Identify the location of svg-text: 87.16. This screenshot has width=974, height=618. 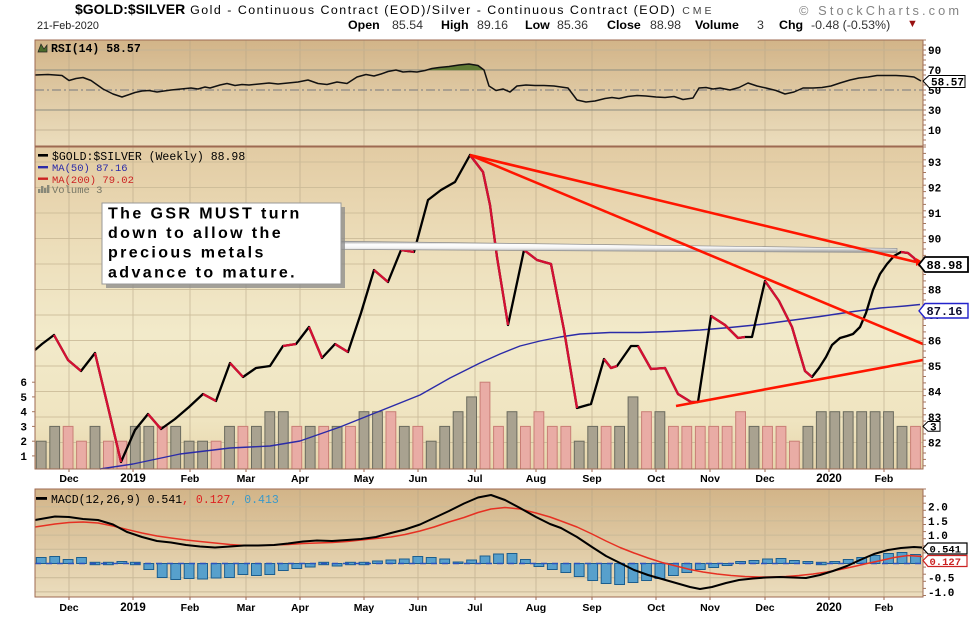
(945, 312).